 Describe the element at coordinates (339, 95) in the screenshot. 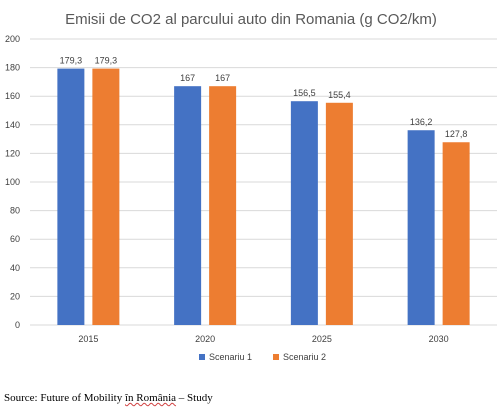

I see `data-label: 155,4` at that location.